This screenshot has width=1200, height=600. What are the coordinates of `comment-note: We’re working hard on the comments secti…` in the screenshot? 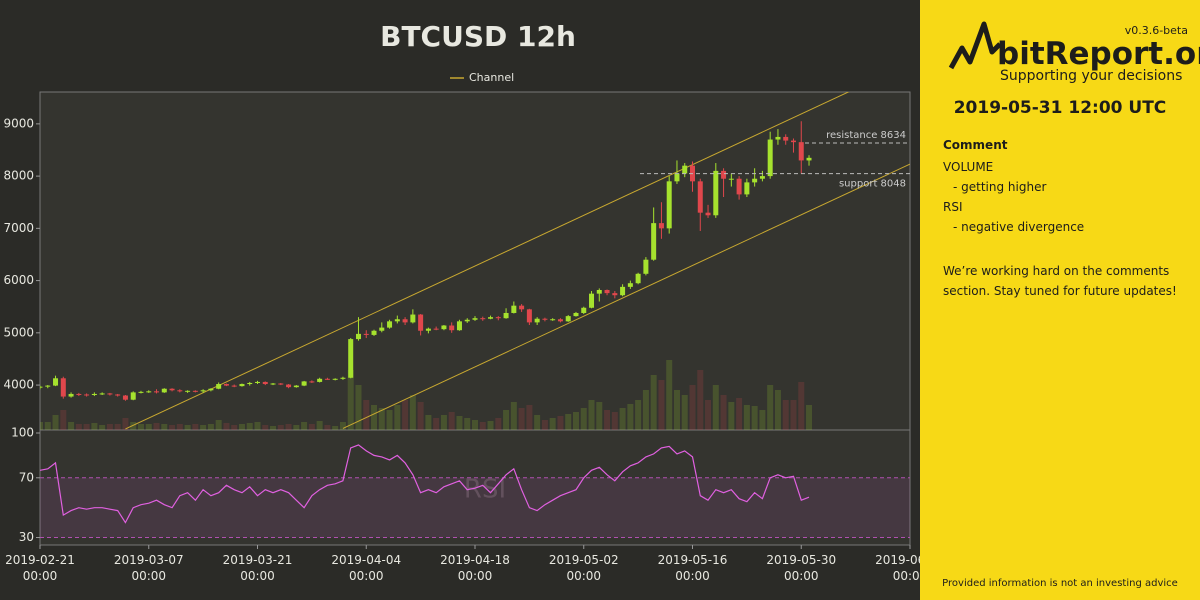 It's located at (1060, 281).